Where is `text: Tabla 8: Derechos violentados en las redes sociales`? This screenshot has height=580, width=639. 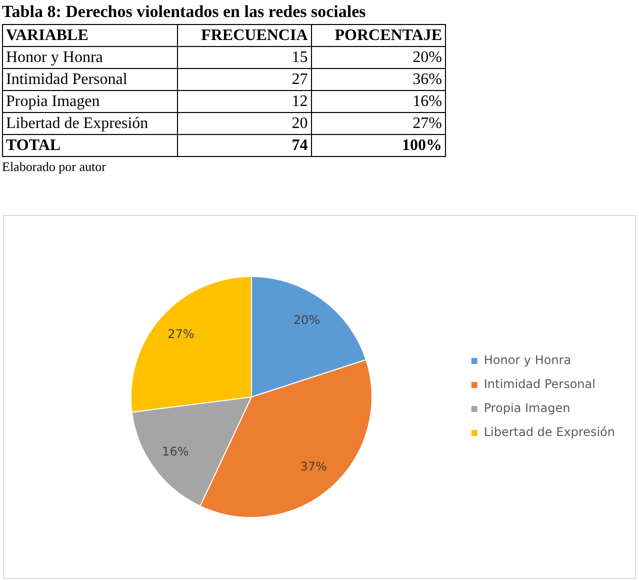 text: Tabla 8: Derechos violentados en las redes sociales is located at coordinates (184, 12).